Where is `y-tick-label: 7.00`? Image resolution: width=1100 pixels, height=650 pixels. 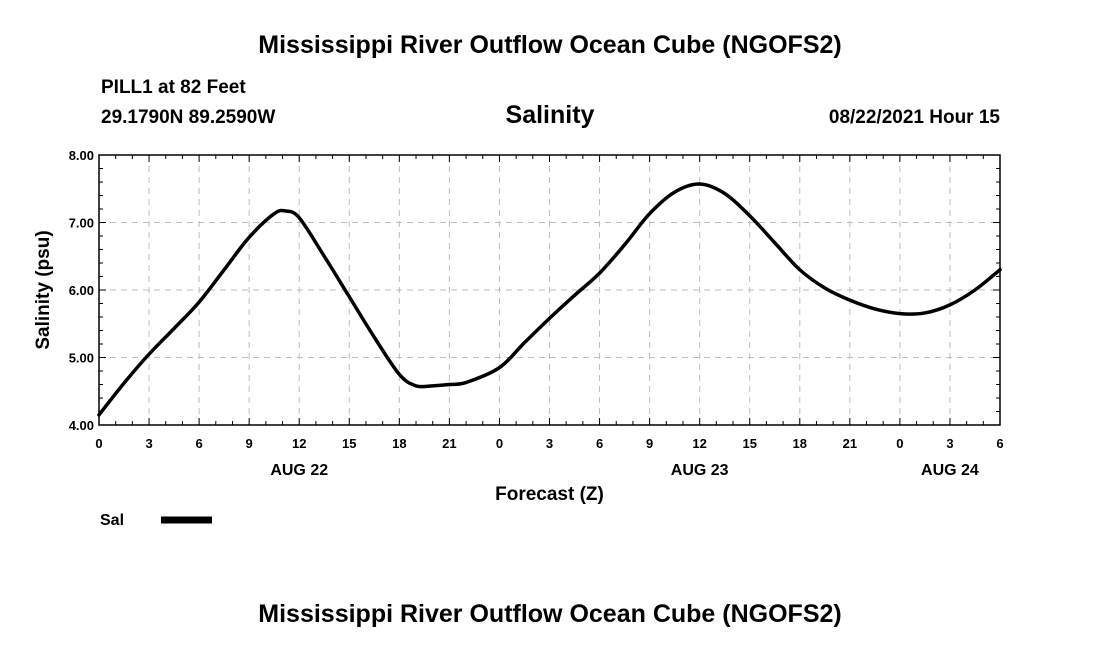 y-tick-label: 7.00 is located at coordinates (81, 223).